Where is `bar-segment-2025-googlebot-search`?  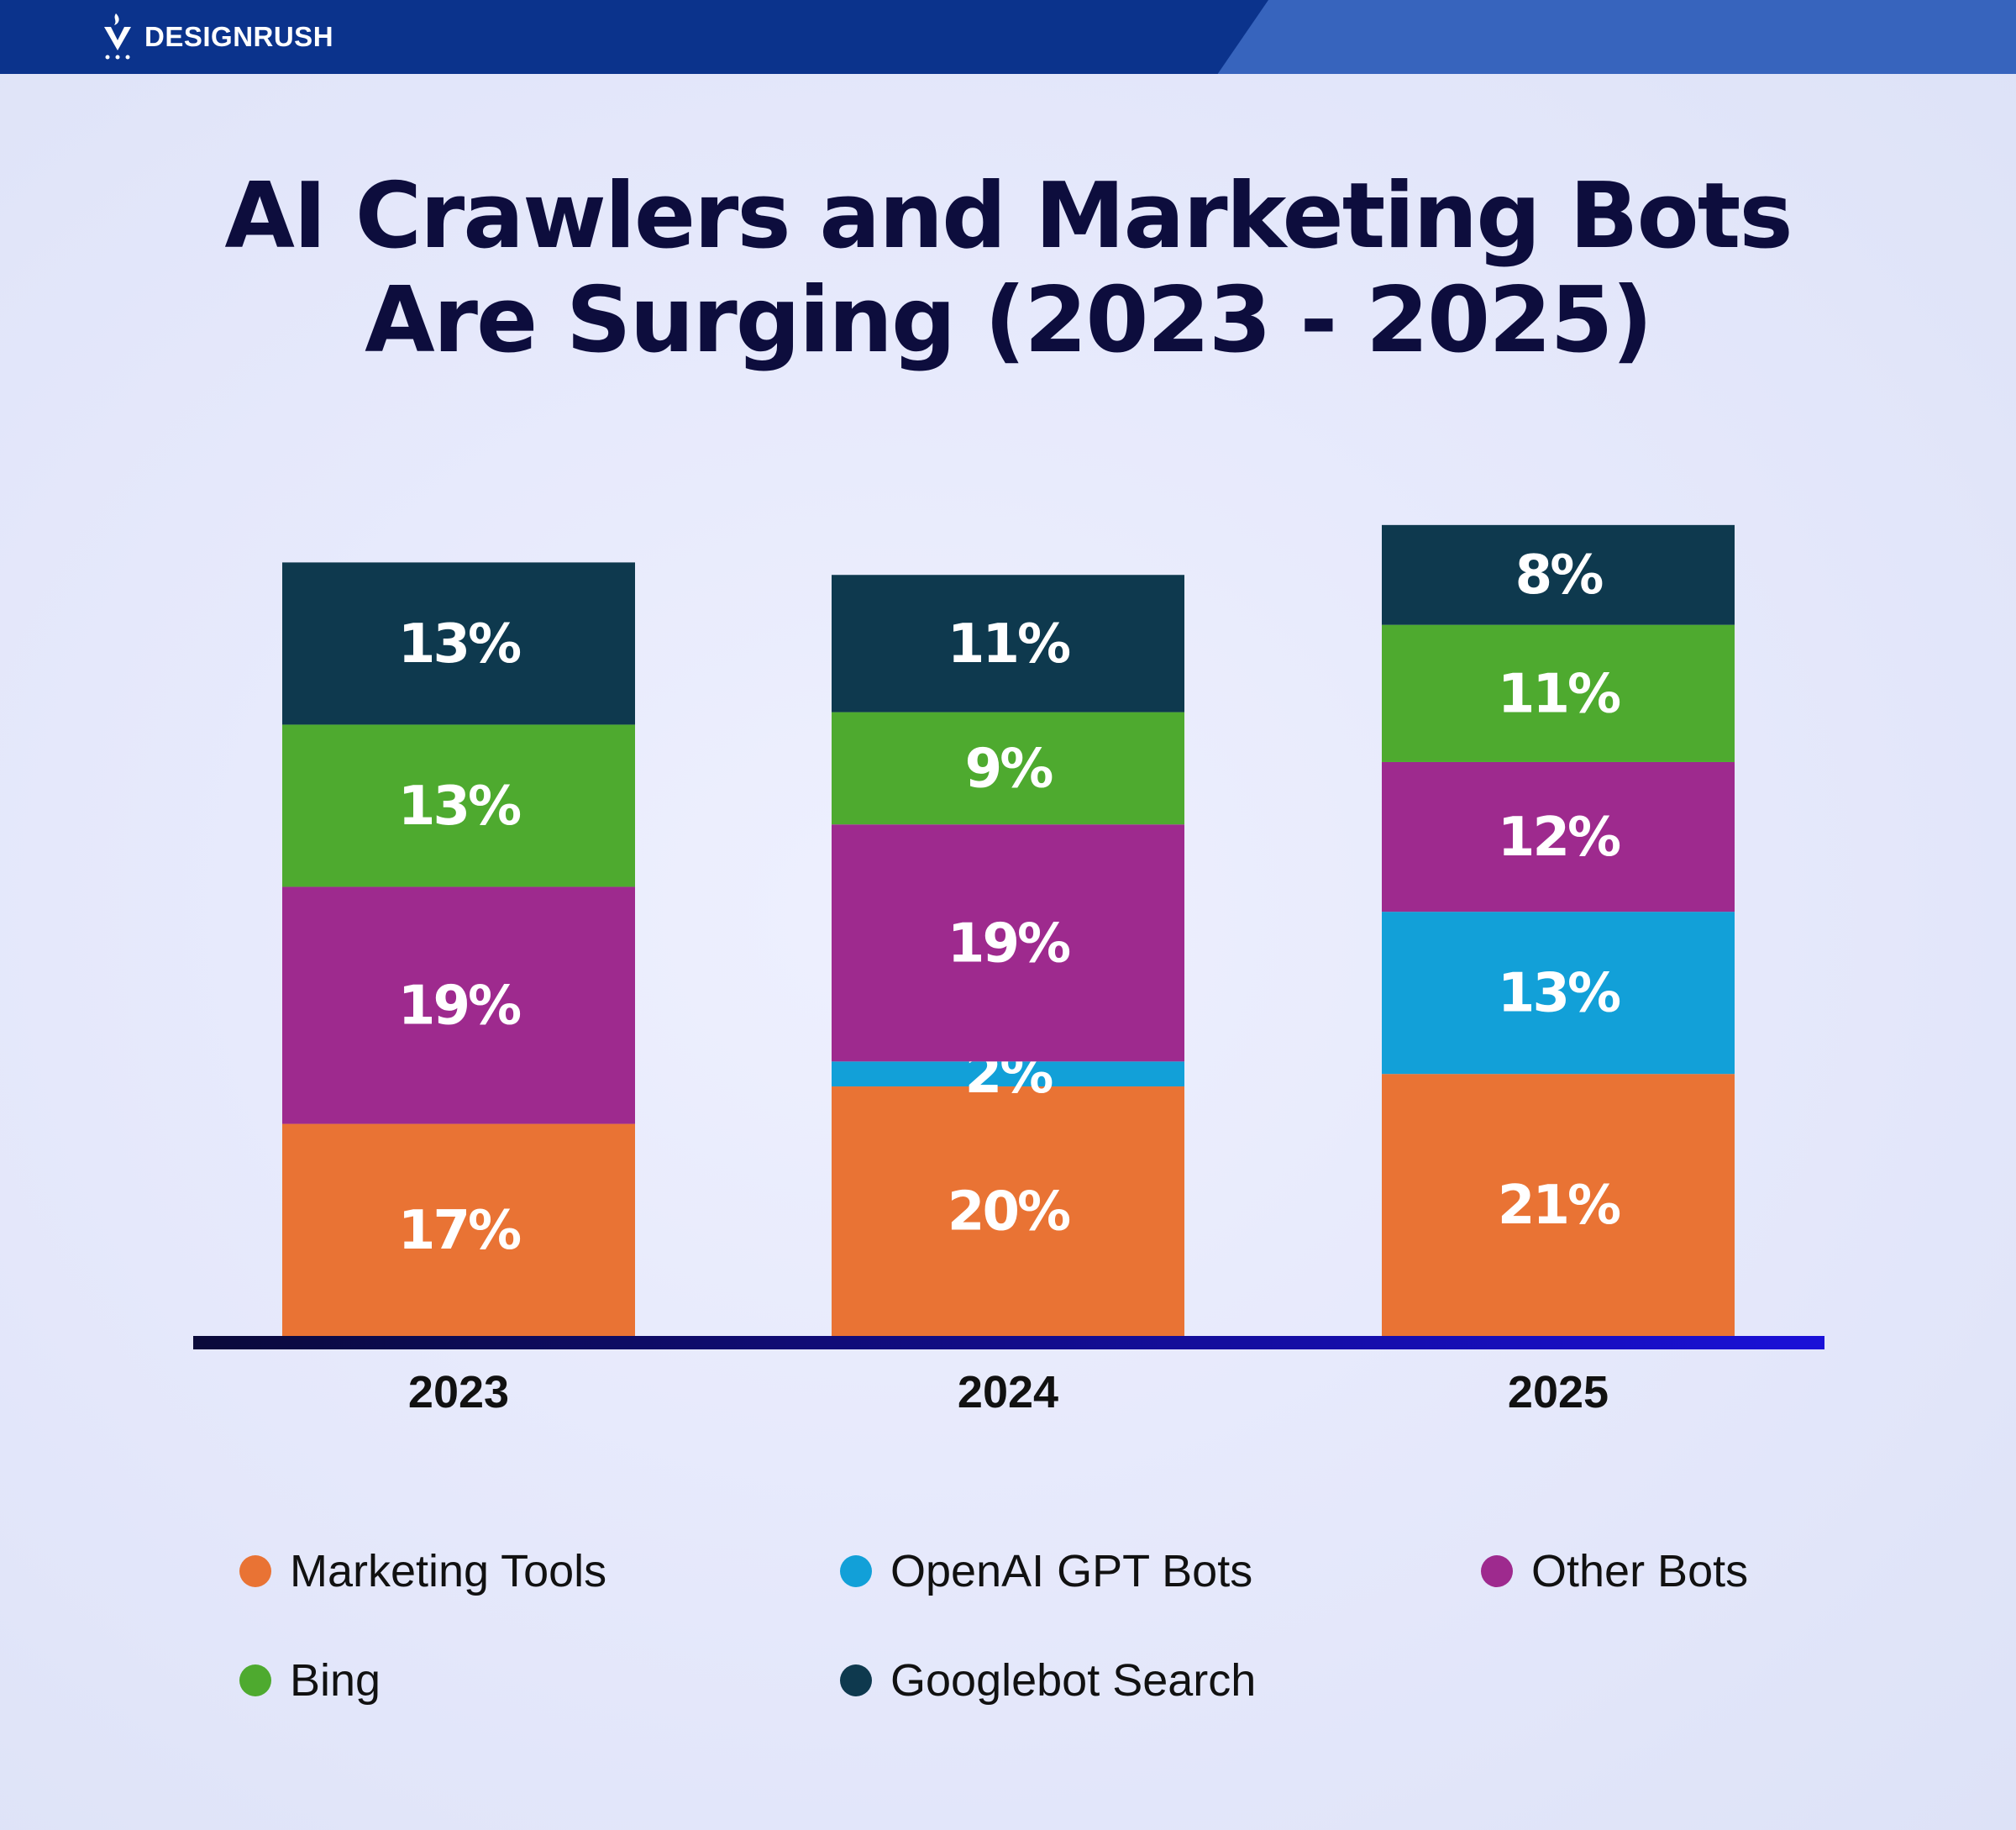 bar-segment-2025-googlebot-search is located at coordinates (1558, 575).